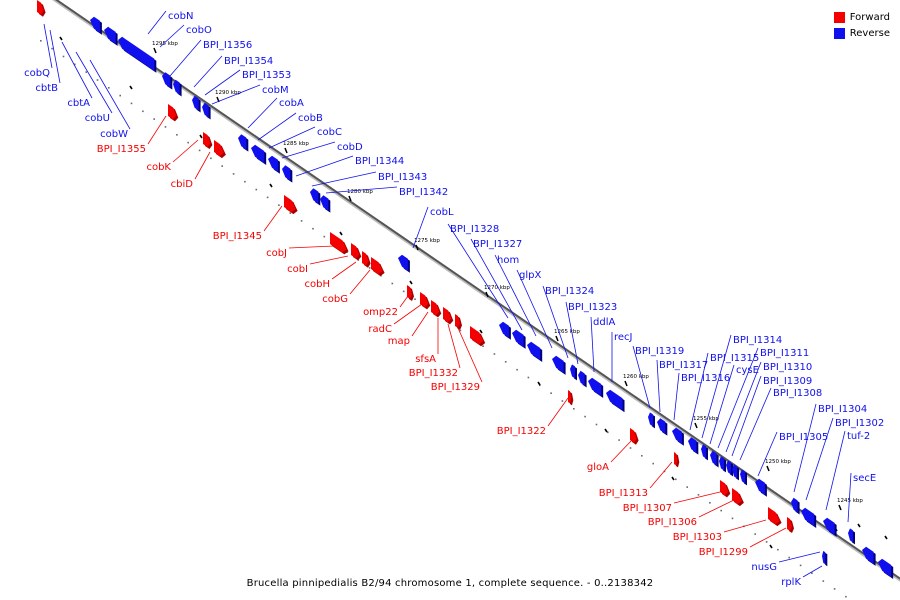 Image resolution: width=900 pixels, height=600 pixels. I want to click on gene-glyph-bpi-i1307, so click(724, 488).